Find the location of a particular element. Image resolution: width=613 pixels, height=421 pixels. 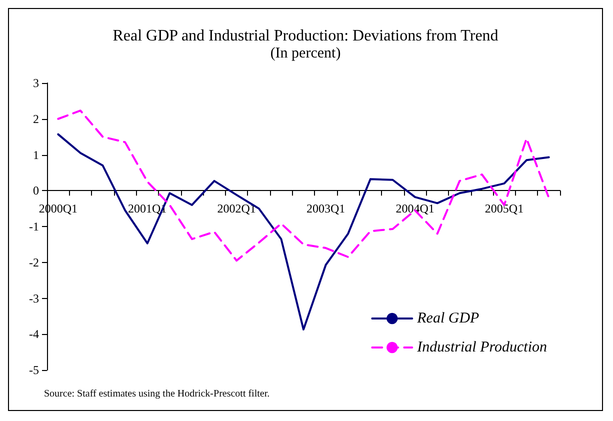

y-tick-label: -3 is located at coordinates (34, 298).